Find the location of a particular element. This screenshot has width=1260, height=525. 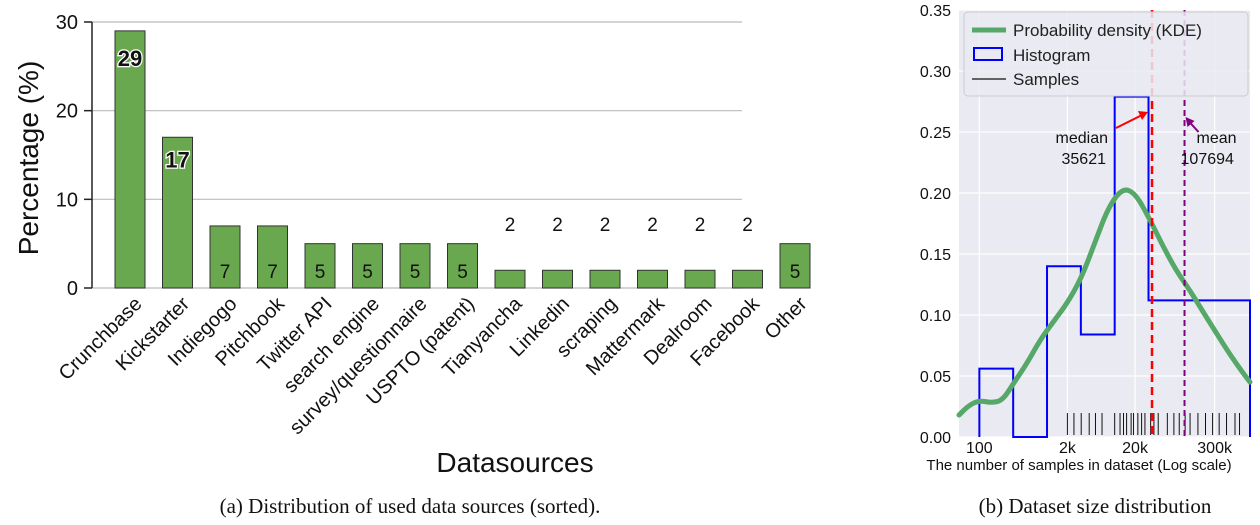

chart-a-y-axis: 0 10 20 30 is located at coordinates (74, 156).